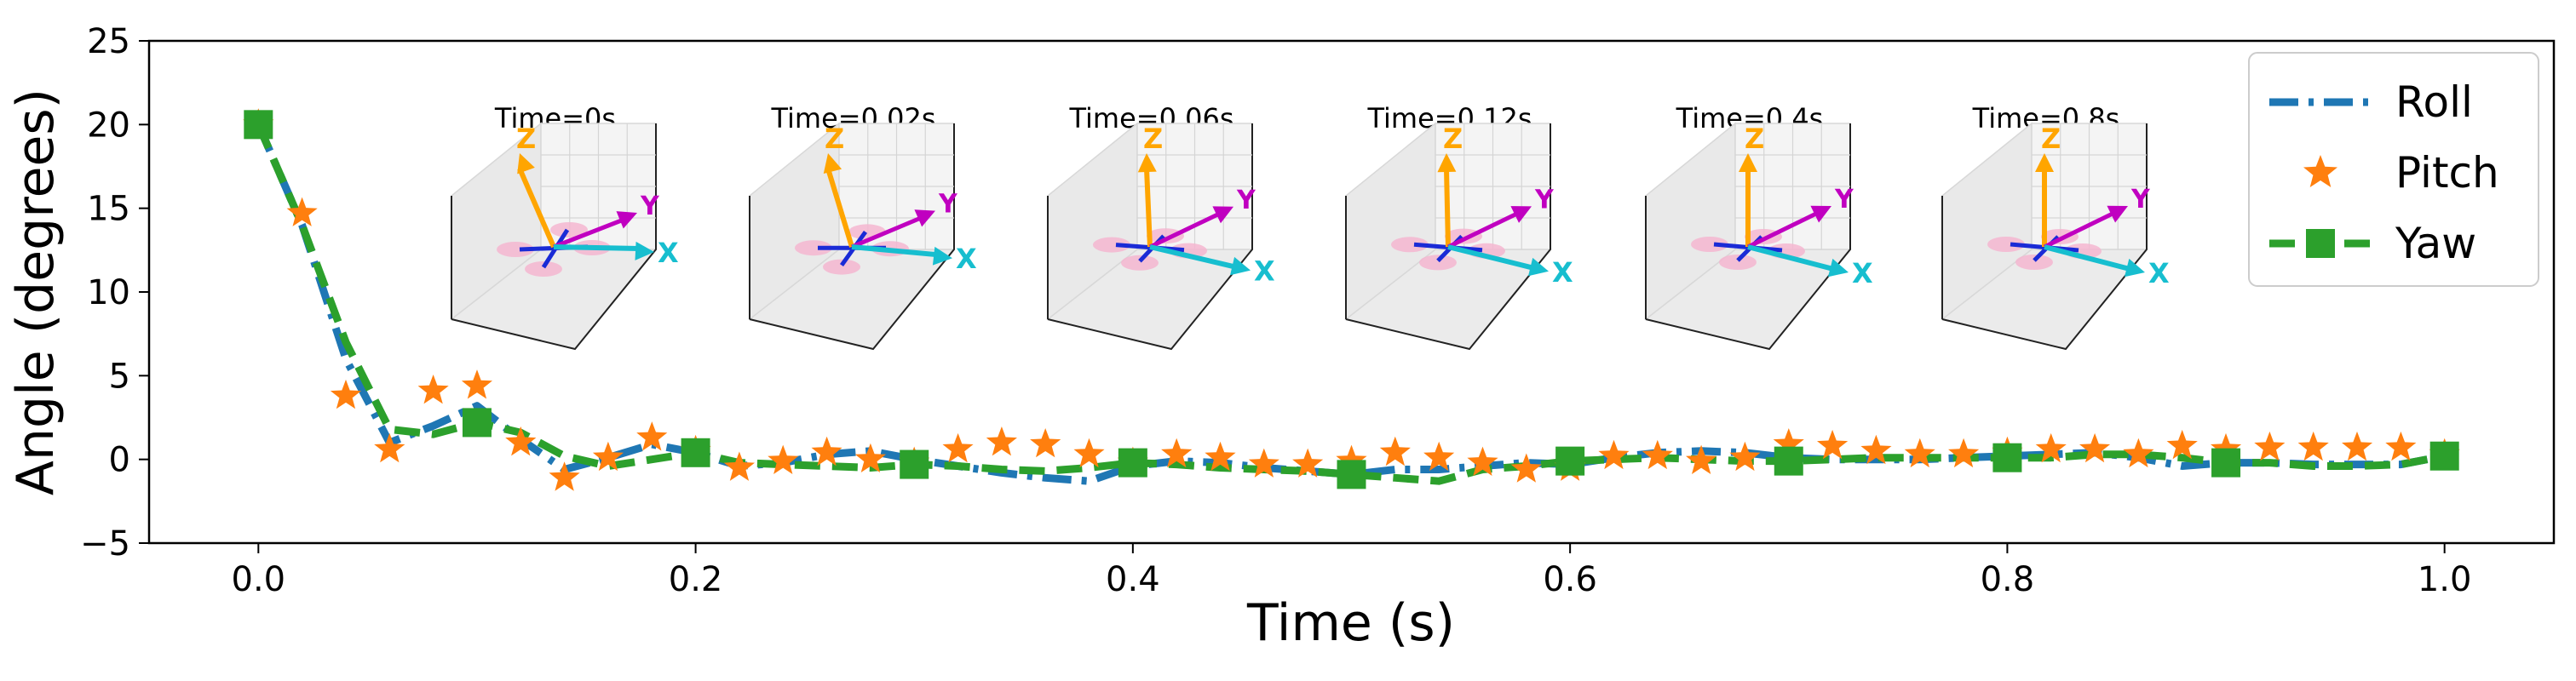  I want to click on y-tick-label: 20, so click(109, 125).